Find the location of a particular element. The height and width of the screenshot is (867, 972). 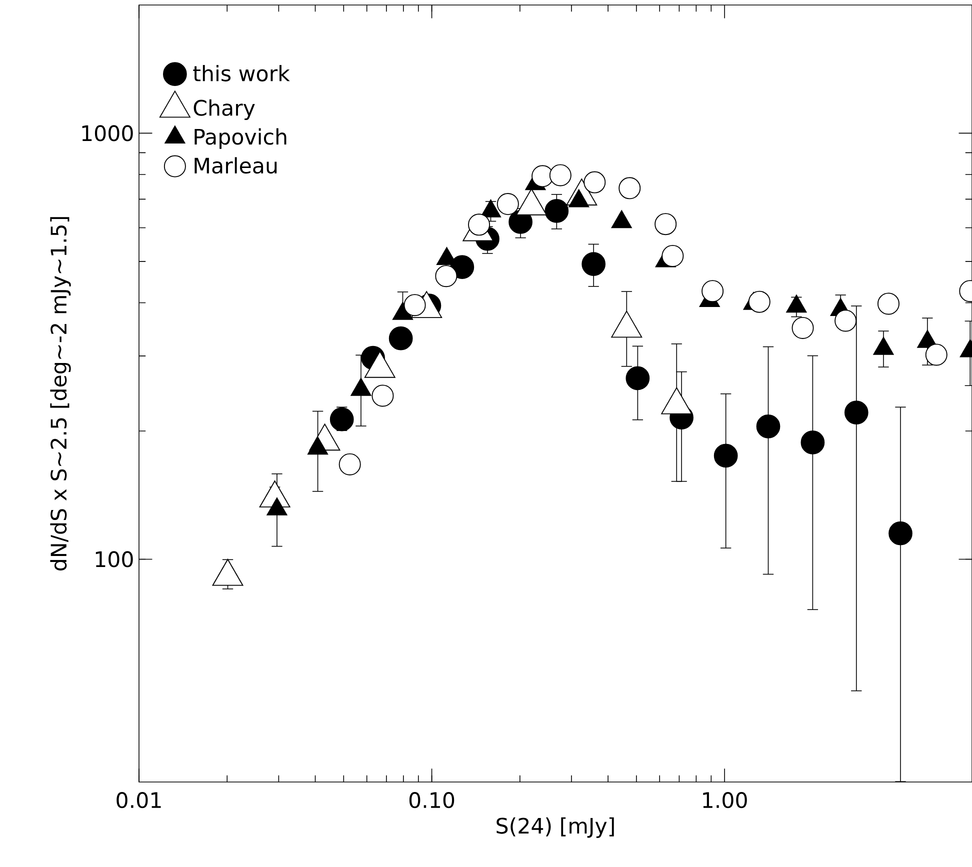

y-tick-label: 100 is located at coordinates (114, 559).